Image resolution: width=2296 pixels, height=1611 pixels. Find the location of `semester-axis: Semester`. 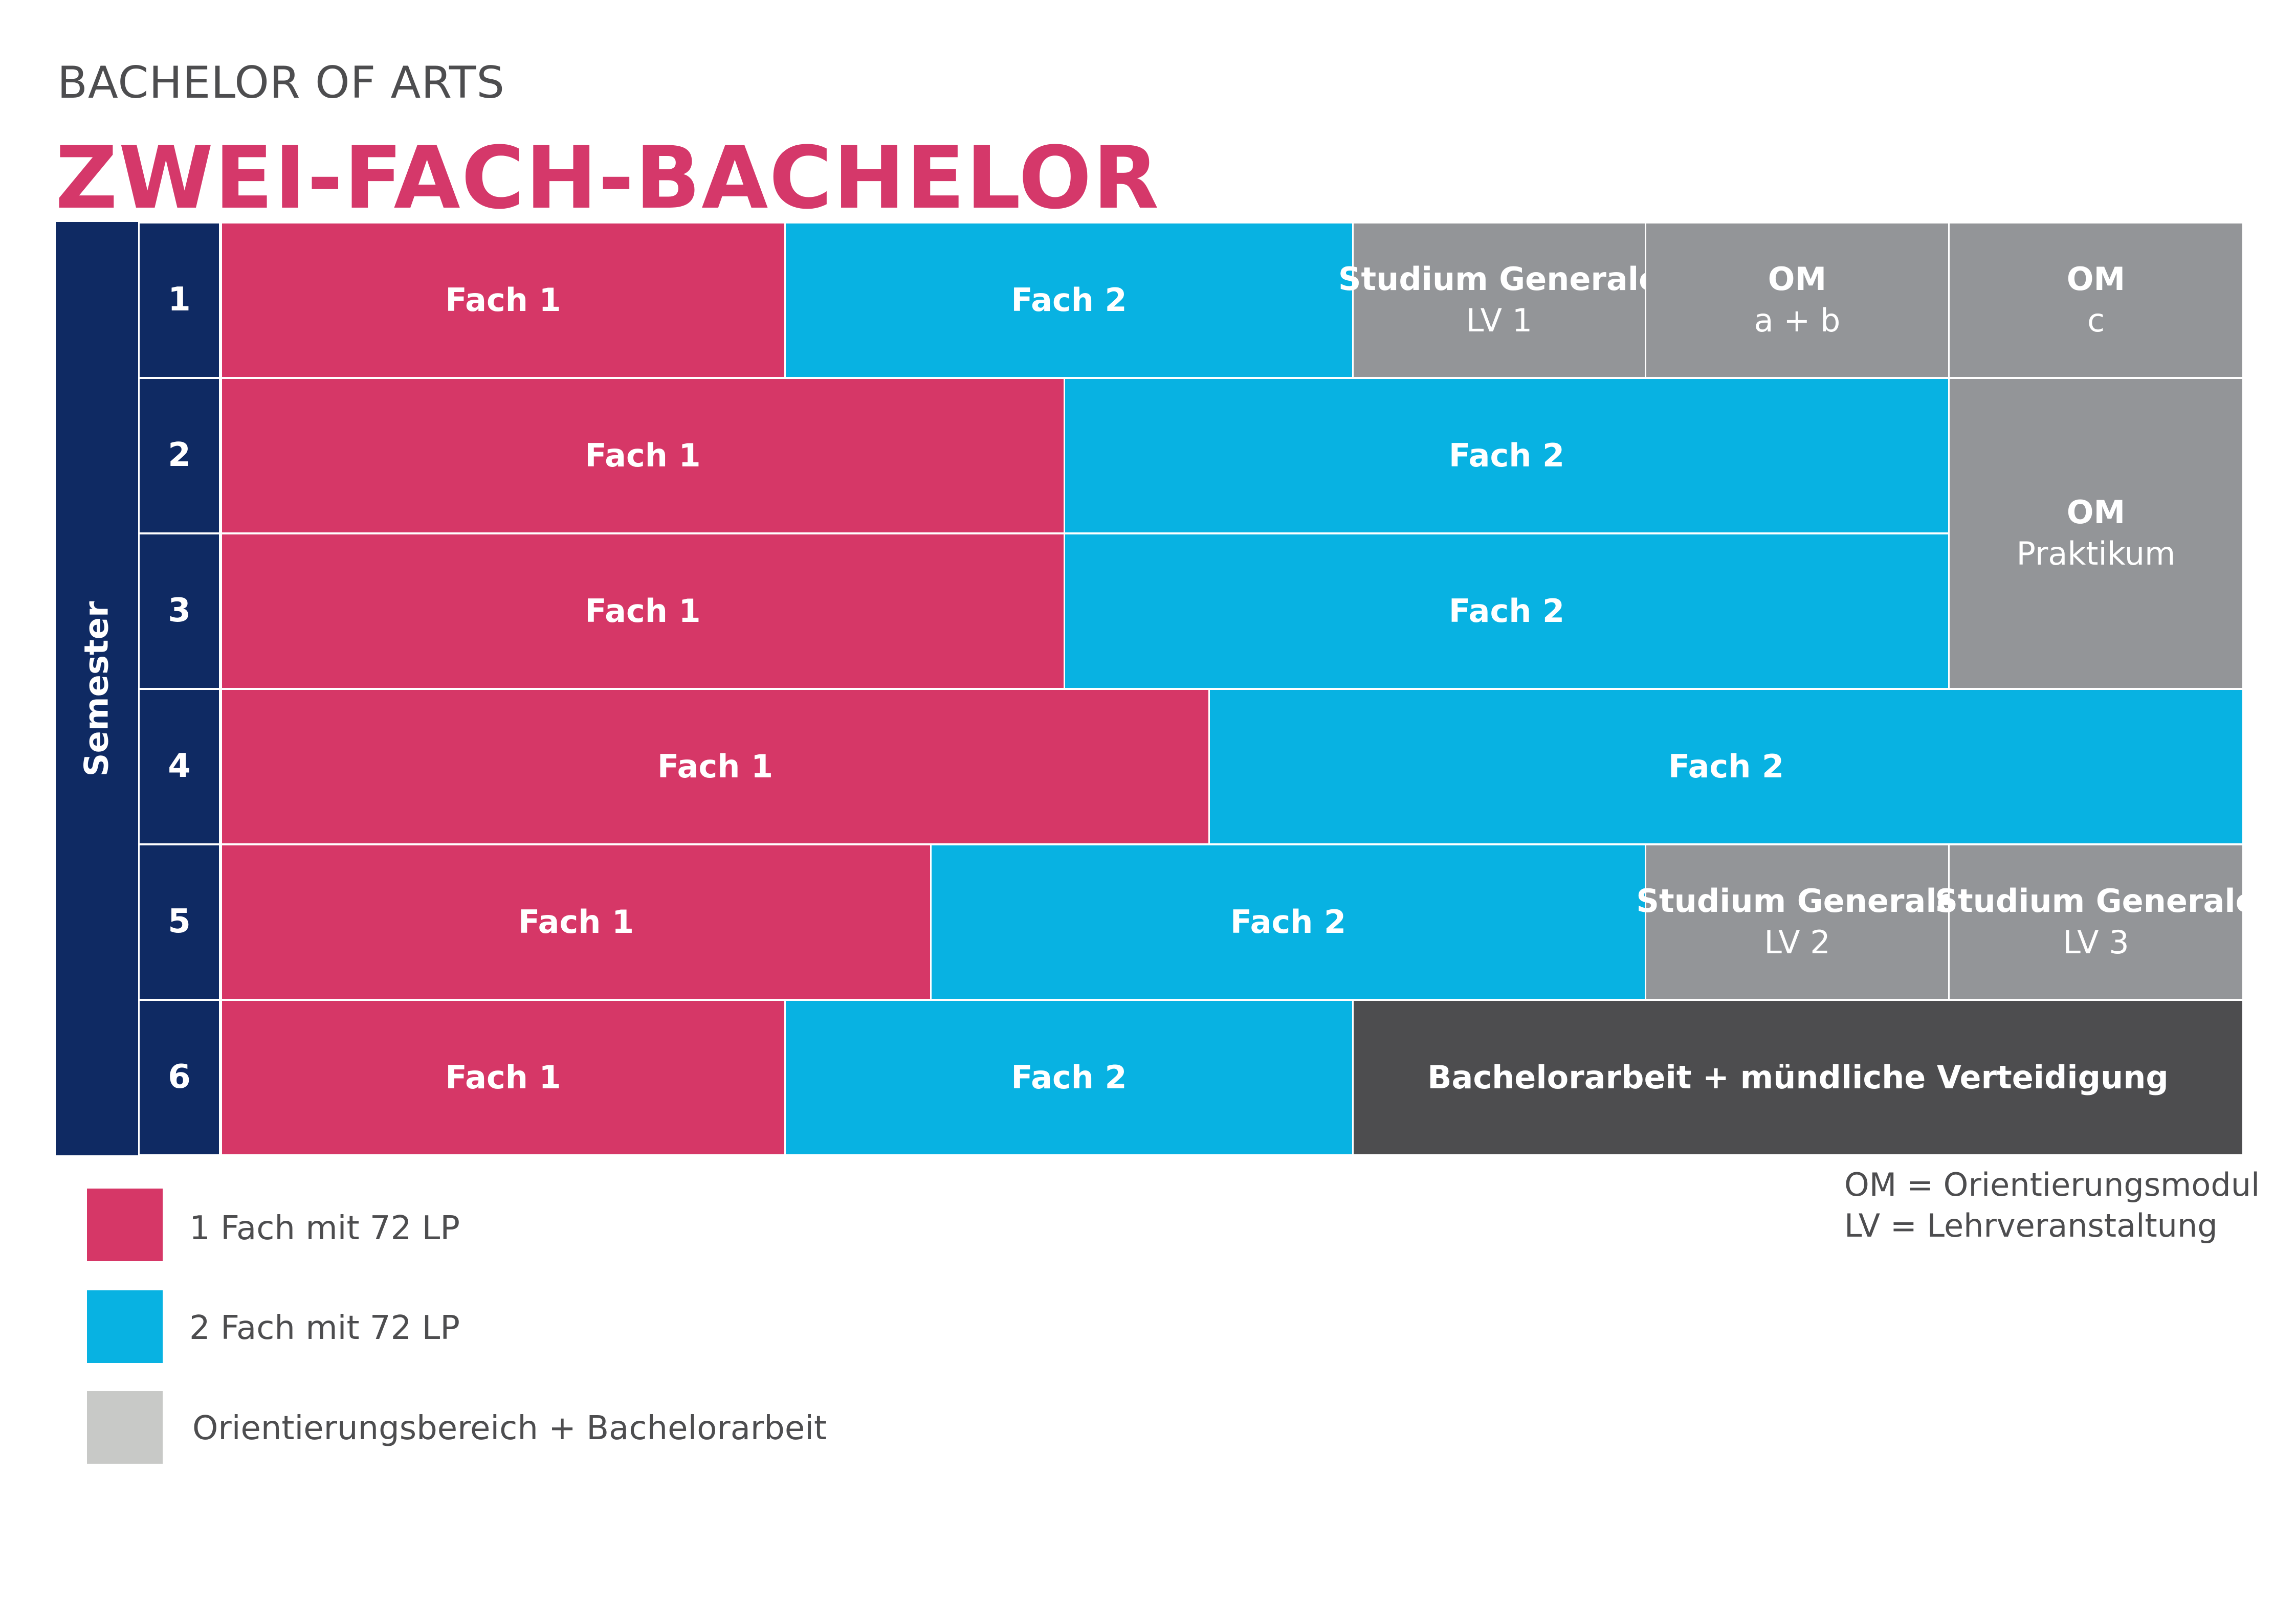

semester-axis: Semester is located at coordinates (97, 688).